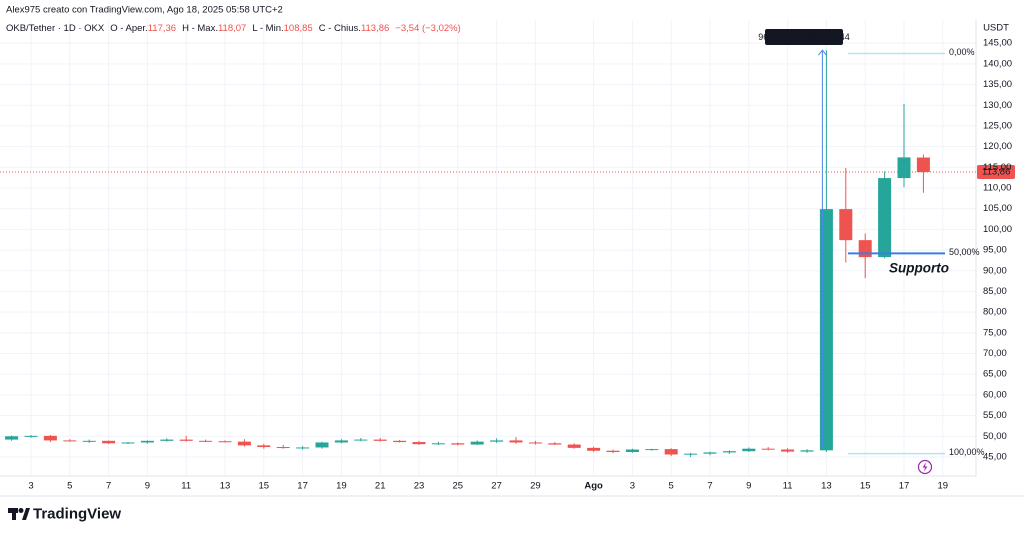 The height and width of the screenshot is (534, 1024). What do you see at coordinates (380, 486) in the screenshot?
I see `x-tick-label: 21` at bounding box center [380, 486].